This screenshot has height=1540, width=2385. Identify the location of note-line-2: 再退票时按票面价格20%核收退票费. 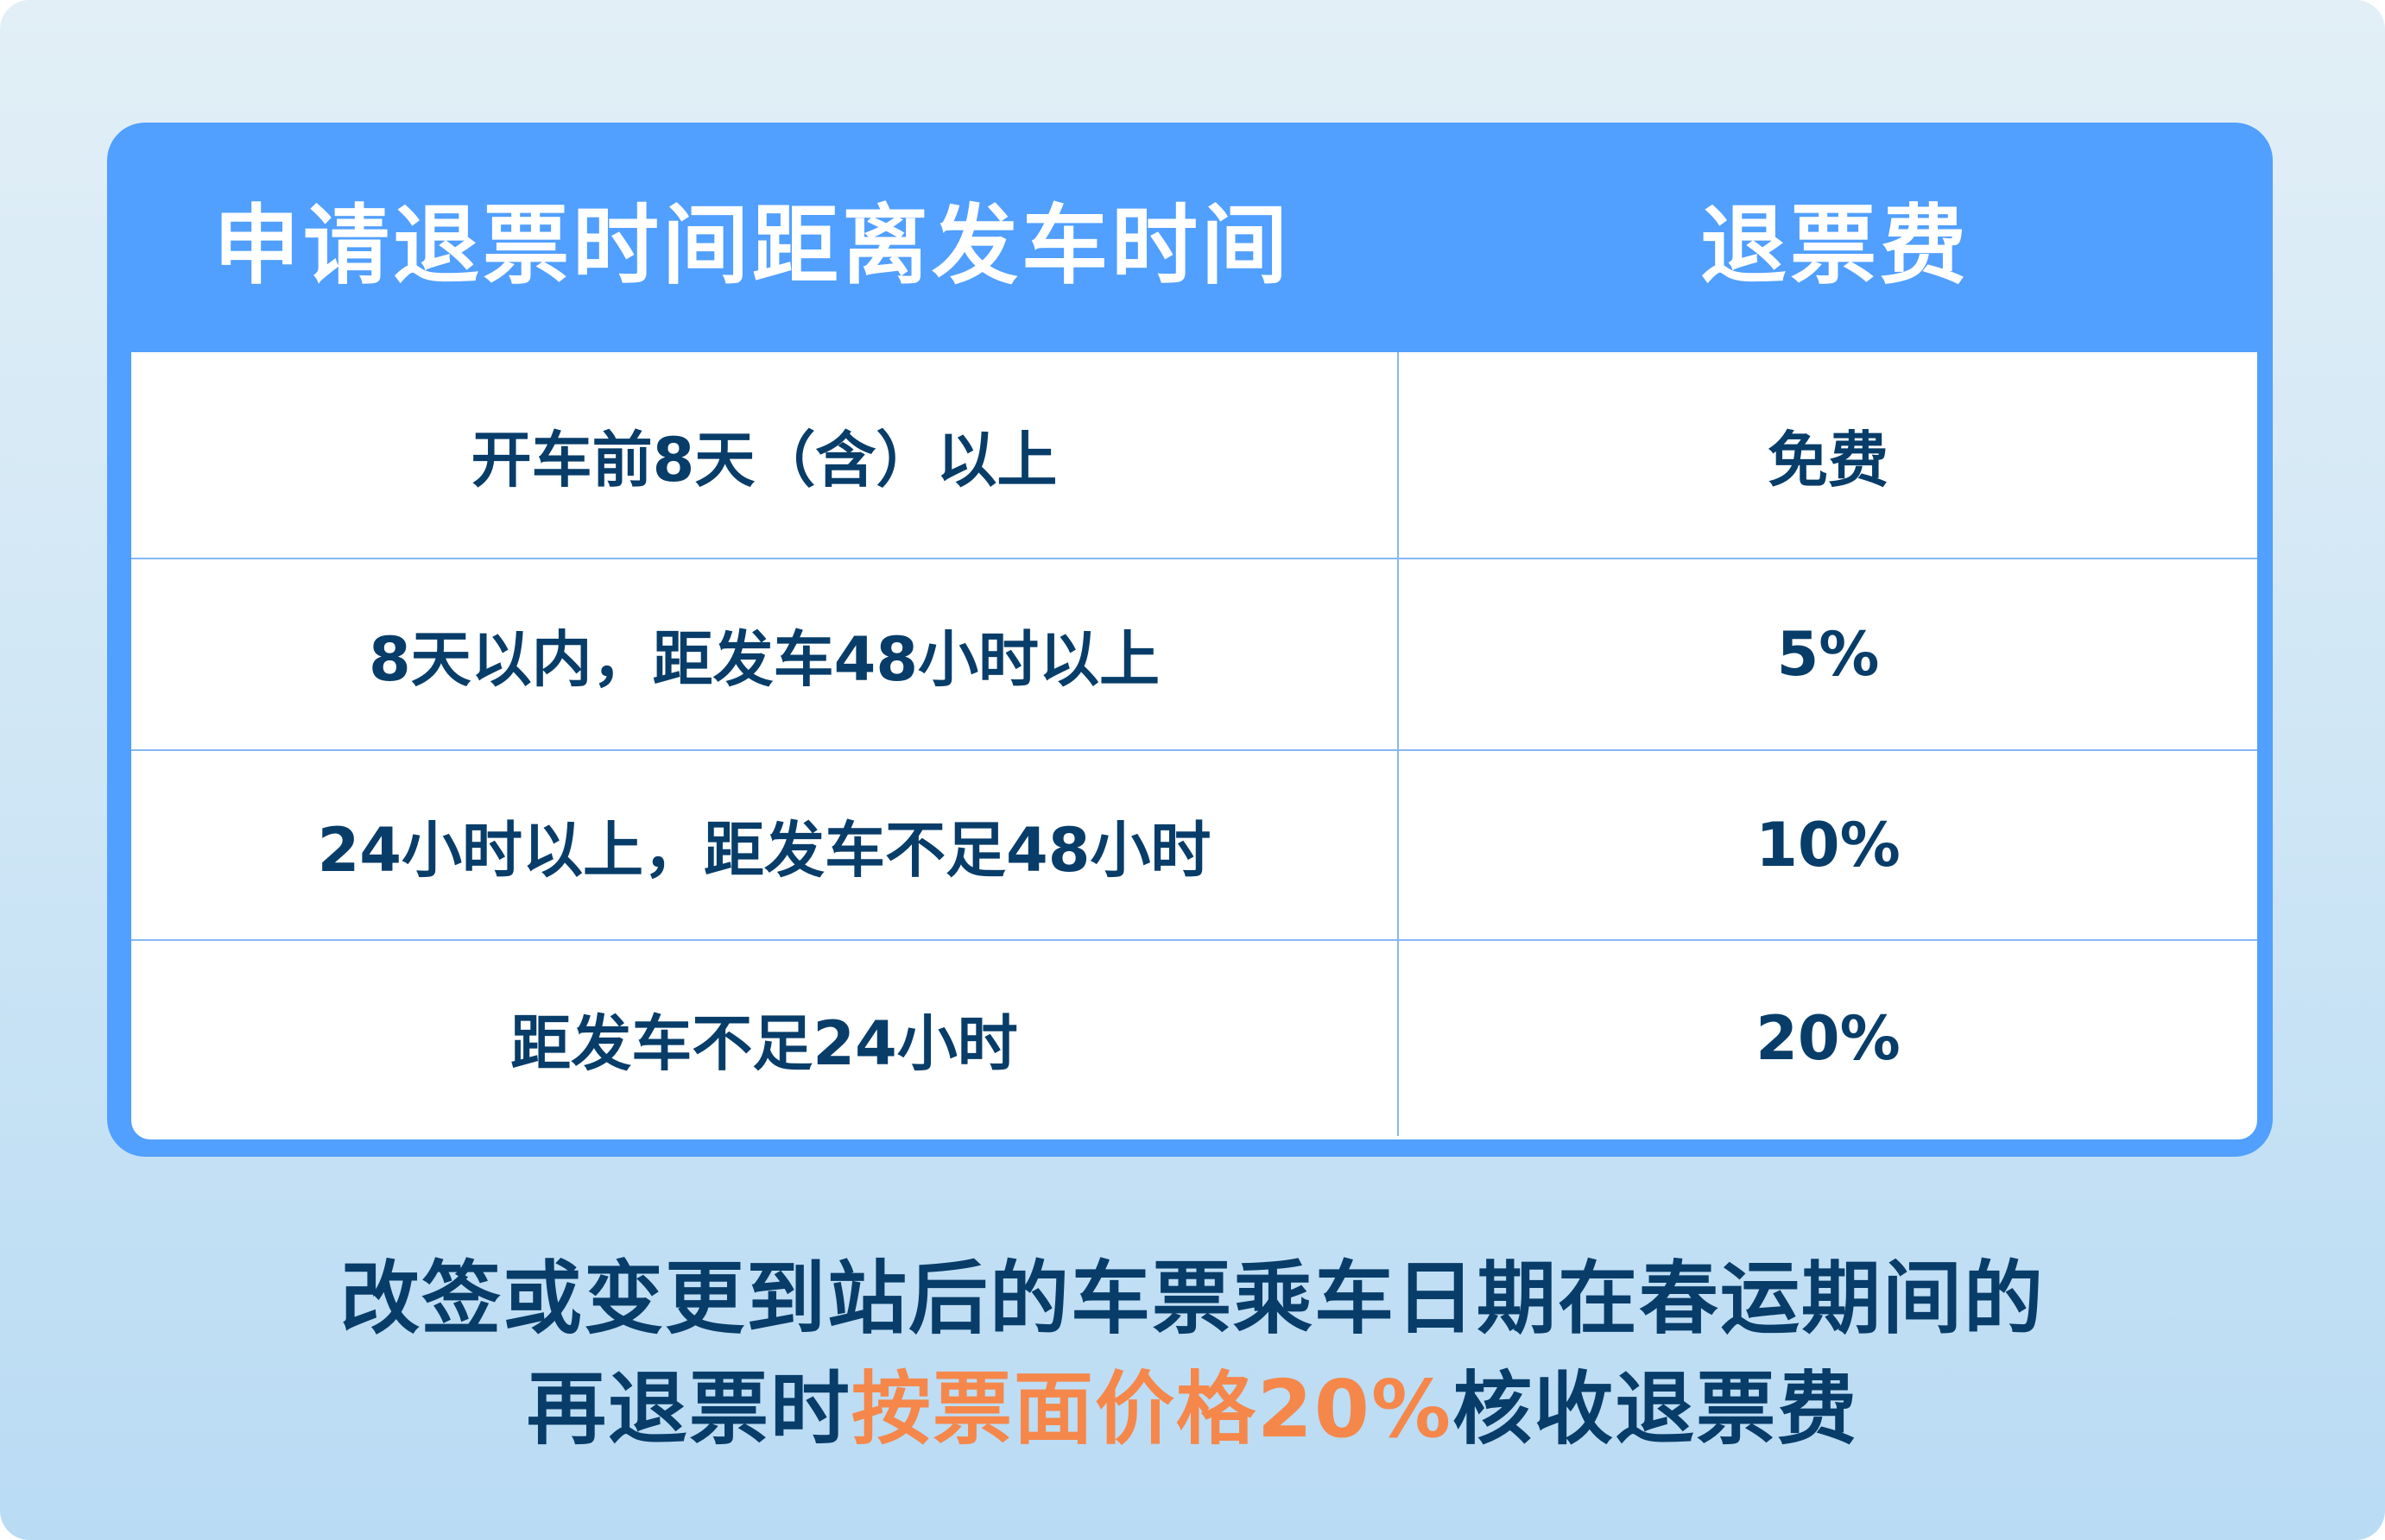
(1192, 1402).